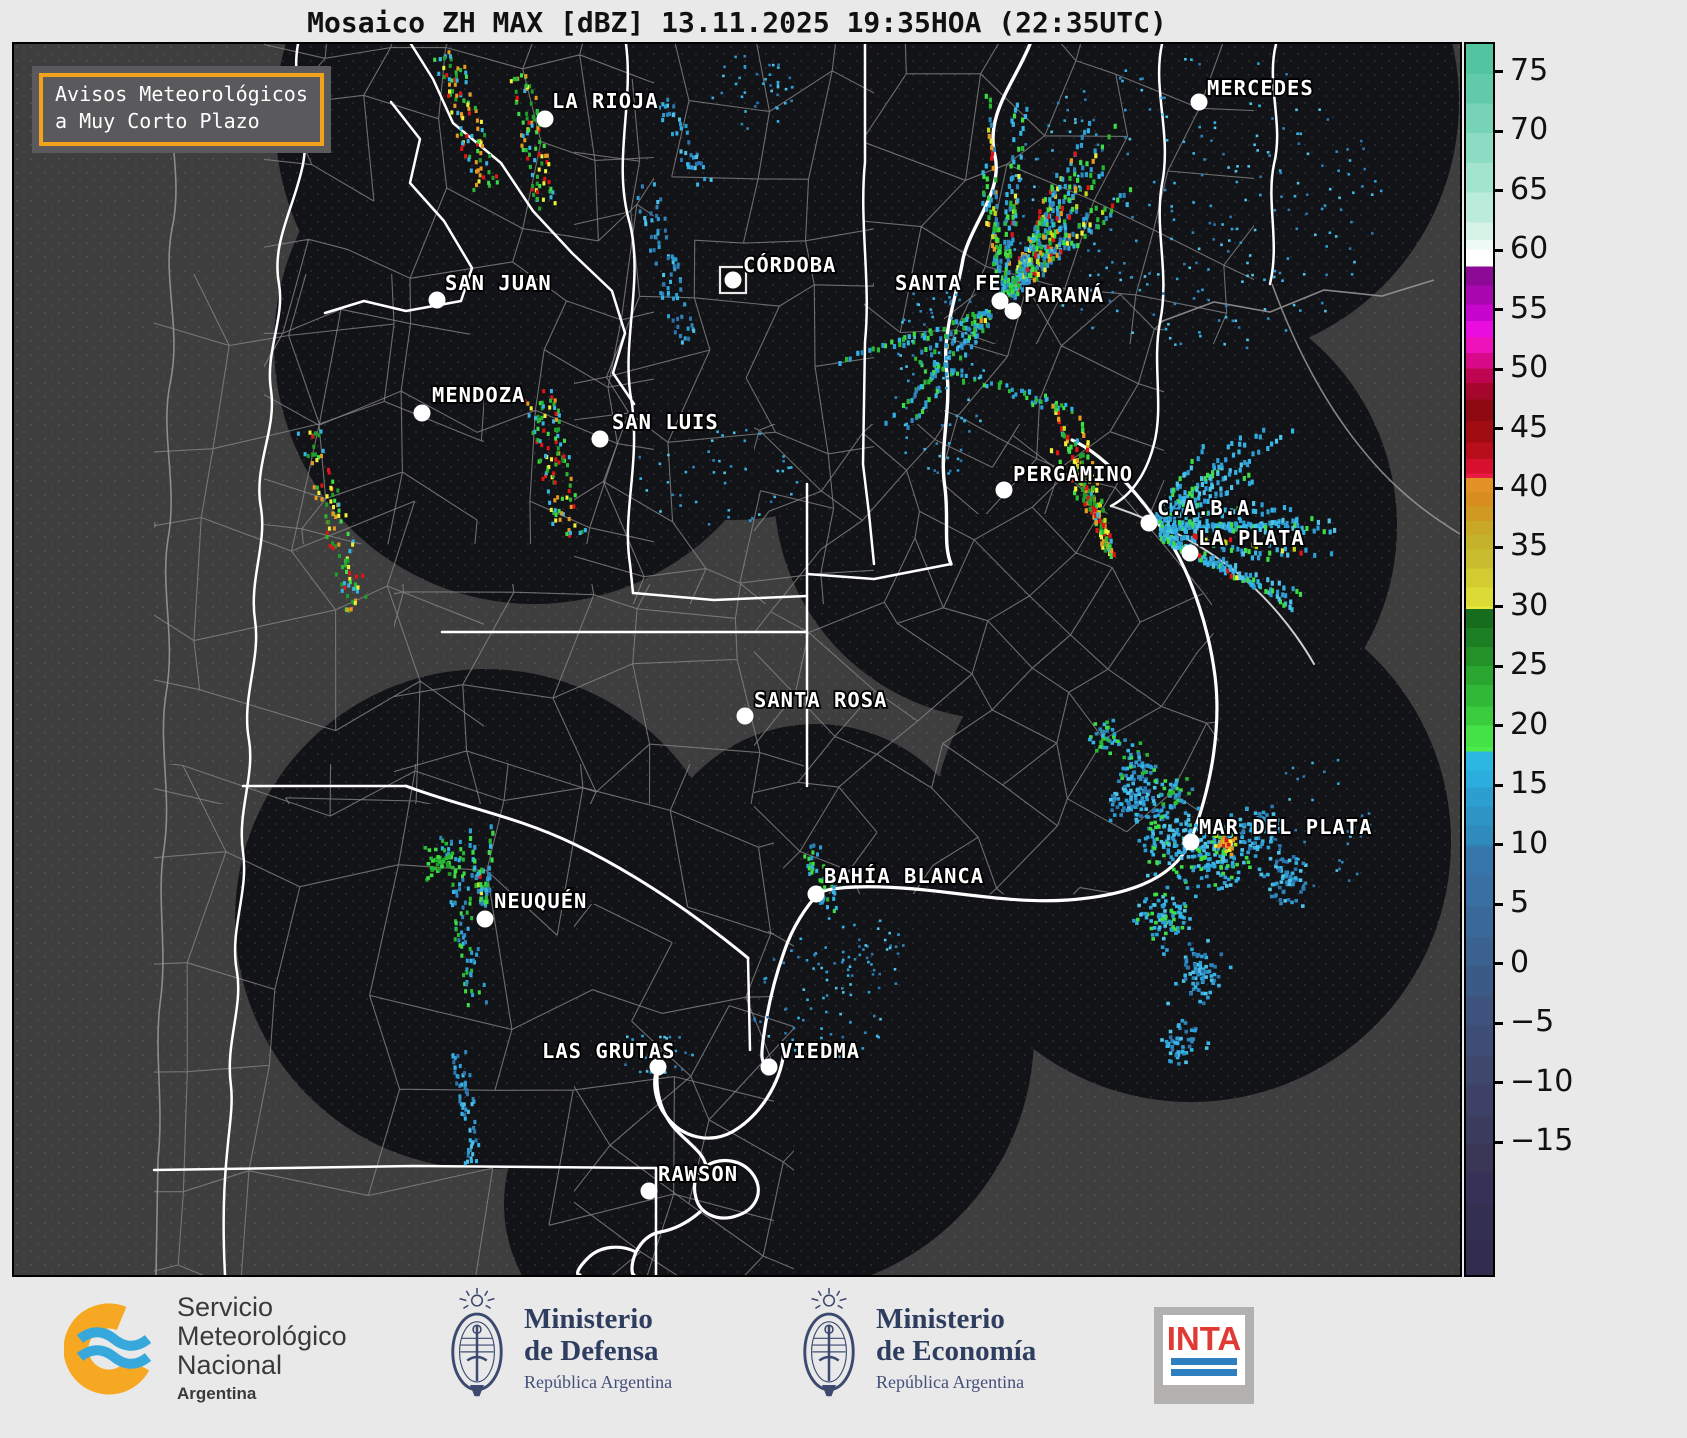  Describe the element at coordinates (655, 428) in the screenshot. I see `city-san-luis: SAN LUIS` at that location.